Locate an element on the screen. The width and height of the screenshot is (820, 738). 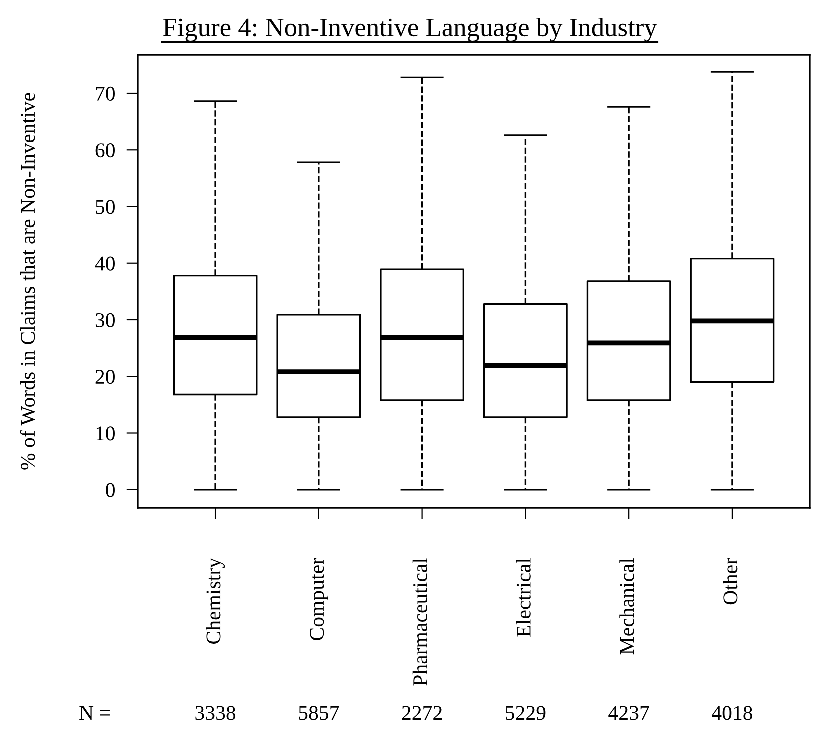
y-axis-title: % of Words in Claims that are Non-Inventive is located at coordinates (28, 281).